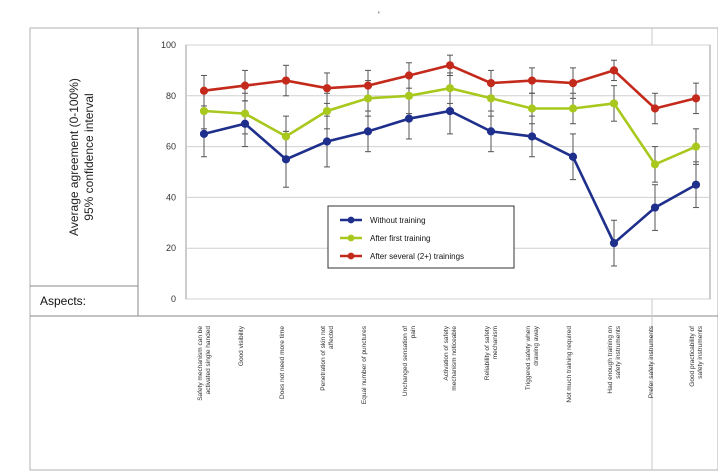 Image resolution: width=718 pixels, height=476 pixels. Describe the element at coordinates (200, 363) in the screenshot. I see `category-label-line: Safety mechanism can be` at that location.